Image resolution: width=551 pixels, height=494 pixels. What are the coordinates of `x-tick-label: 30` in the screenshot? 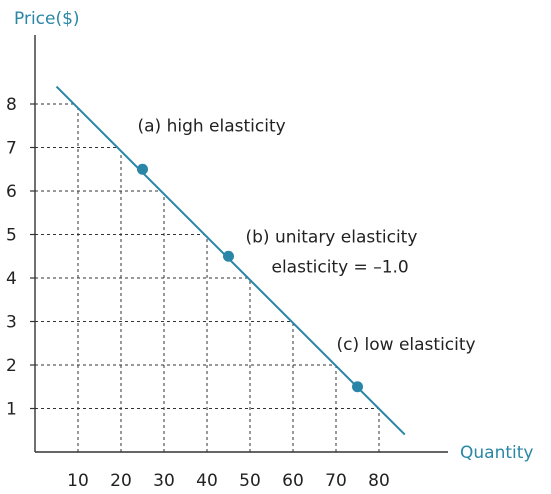 It's located at (164, 481).